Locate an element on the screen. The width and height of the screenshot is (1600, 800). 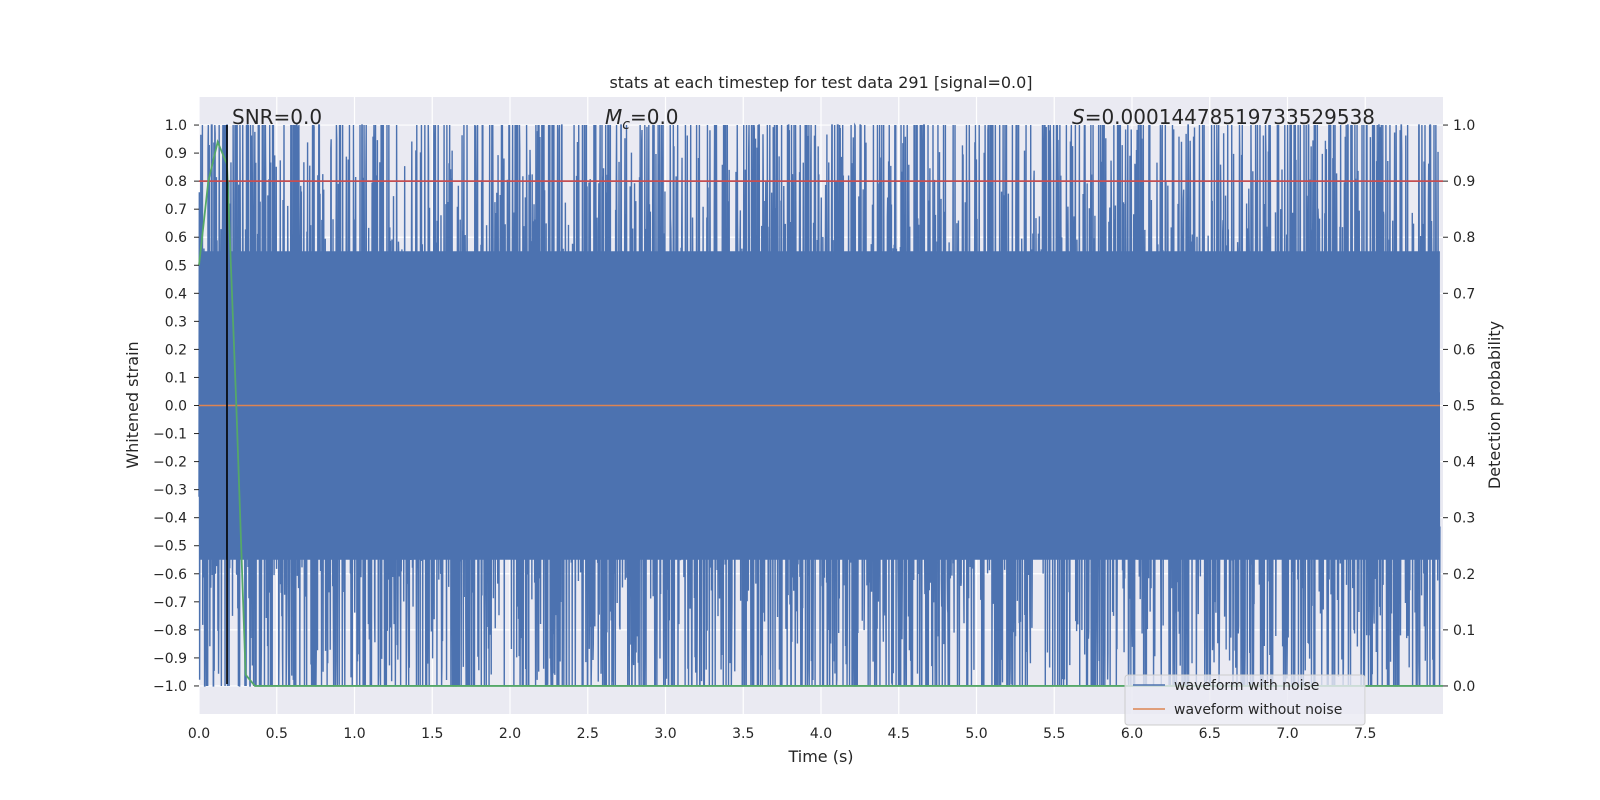
y-right-tick-label: 0.0 is located at coordinates (1464, 687).